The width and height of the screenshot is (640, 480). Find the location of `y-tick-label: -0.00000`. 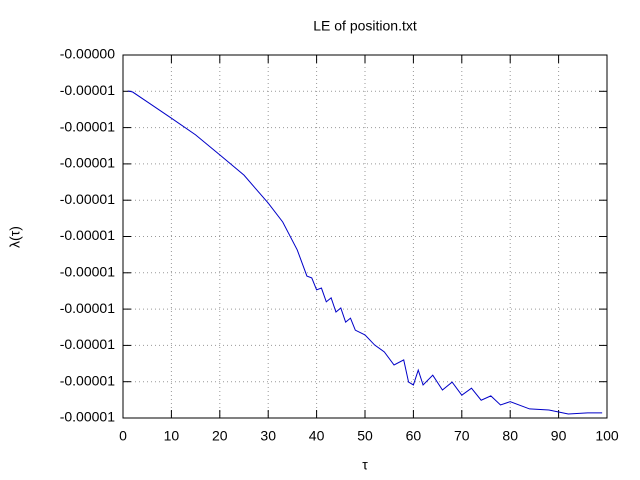

y-tick-label: -0.00000 is located at coordinates (87, 54).